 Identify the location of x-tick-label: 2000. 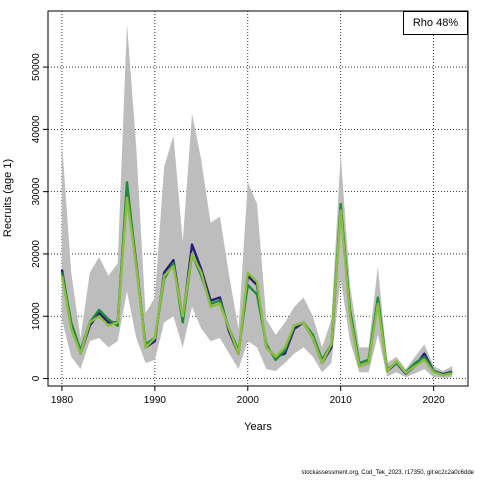
(248, 400).